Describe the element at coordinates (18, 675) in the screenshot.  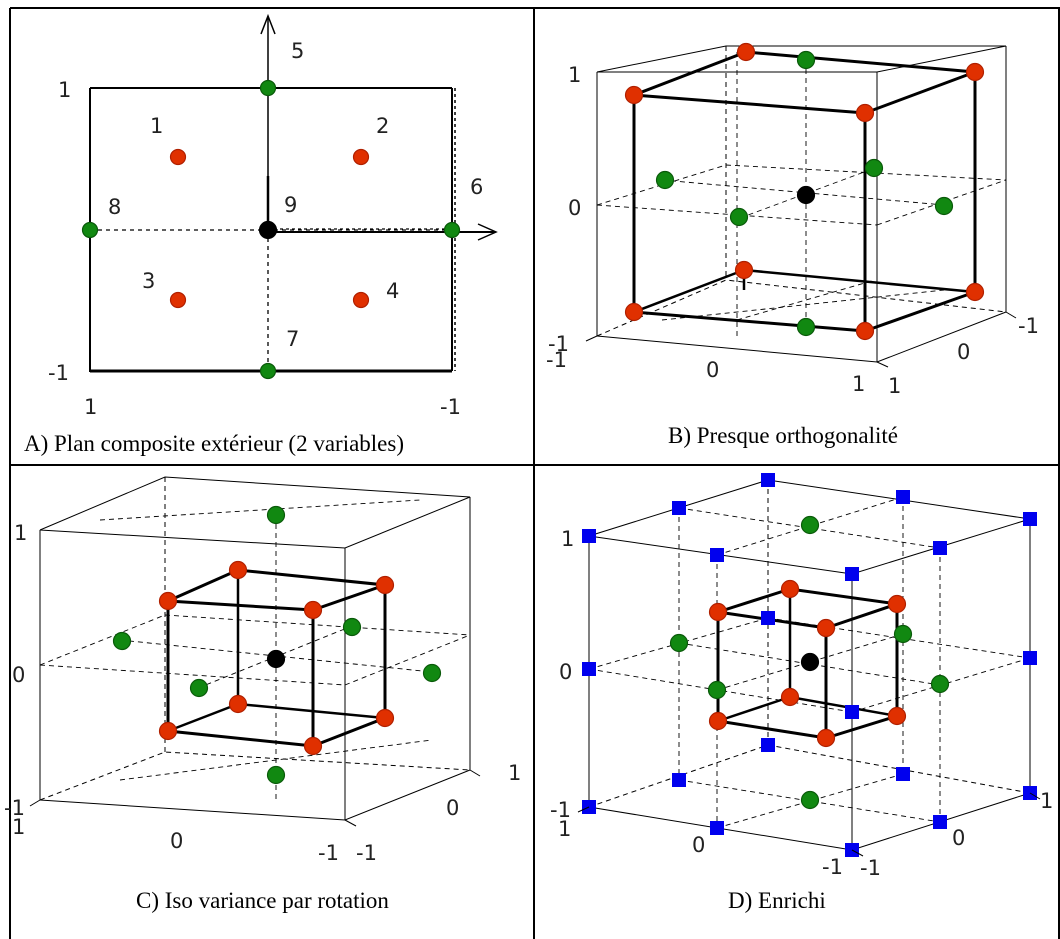
I see `panel-c-tick-v-mid: 0` at that location.